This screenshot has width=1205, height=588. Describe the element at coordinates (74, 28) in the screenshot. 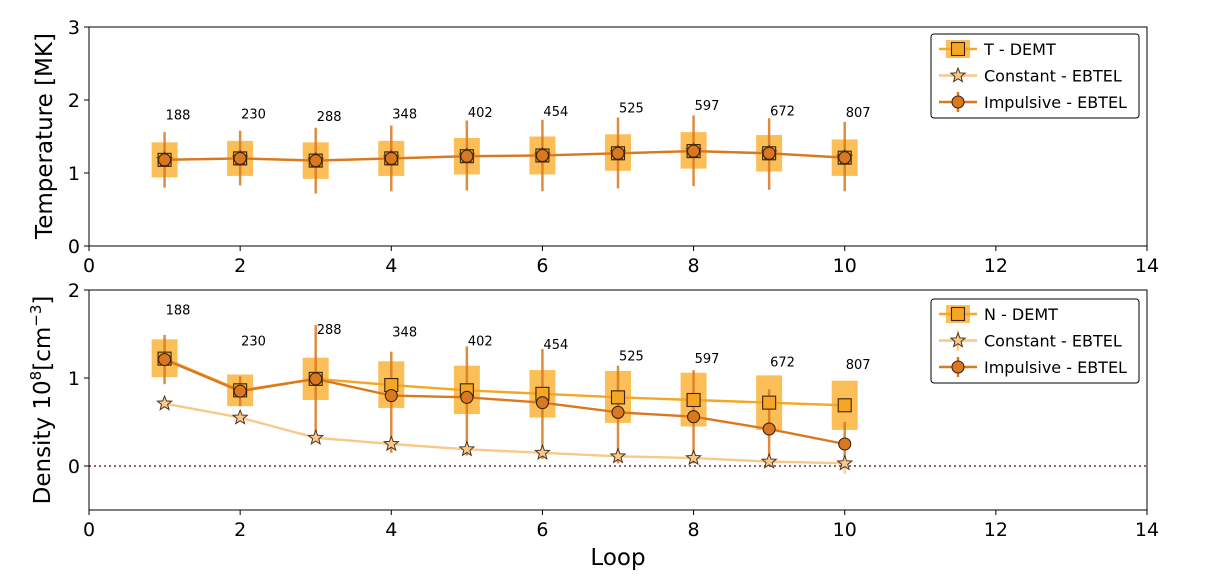

I see `y-tick-label: 3` at that location.